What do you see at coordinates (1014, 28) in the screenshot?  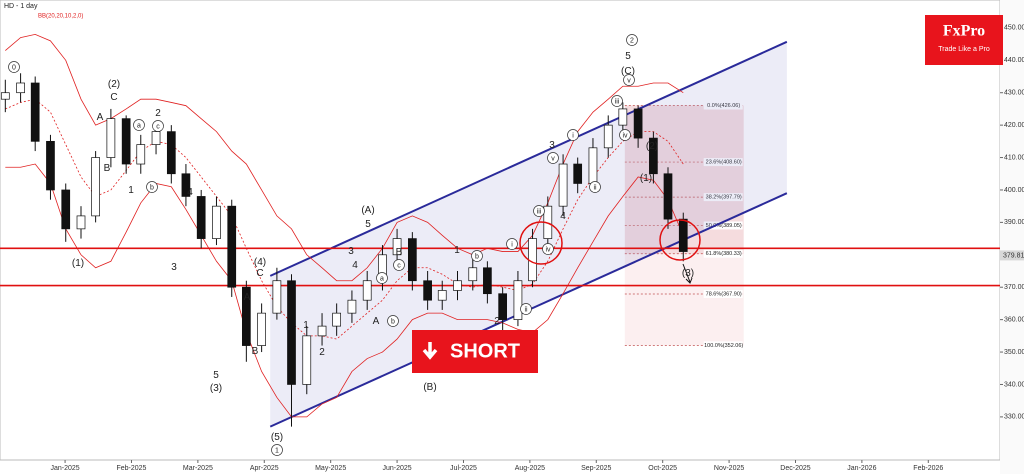 I see `y-tick-label: 450.00` at bounding box center [1014, 28].